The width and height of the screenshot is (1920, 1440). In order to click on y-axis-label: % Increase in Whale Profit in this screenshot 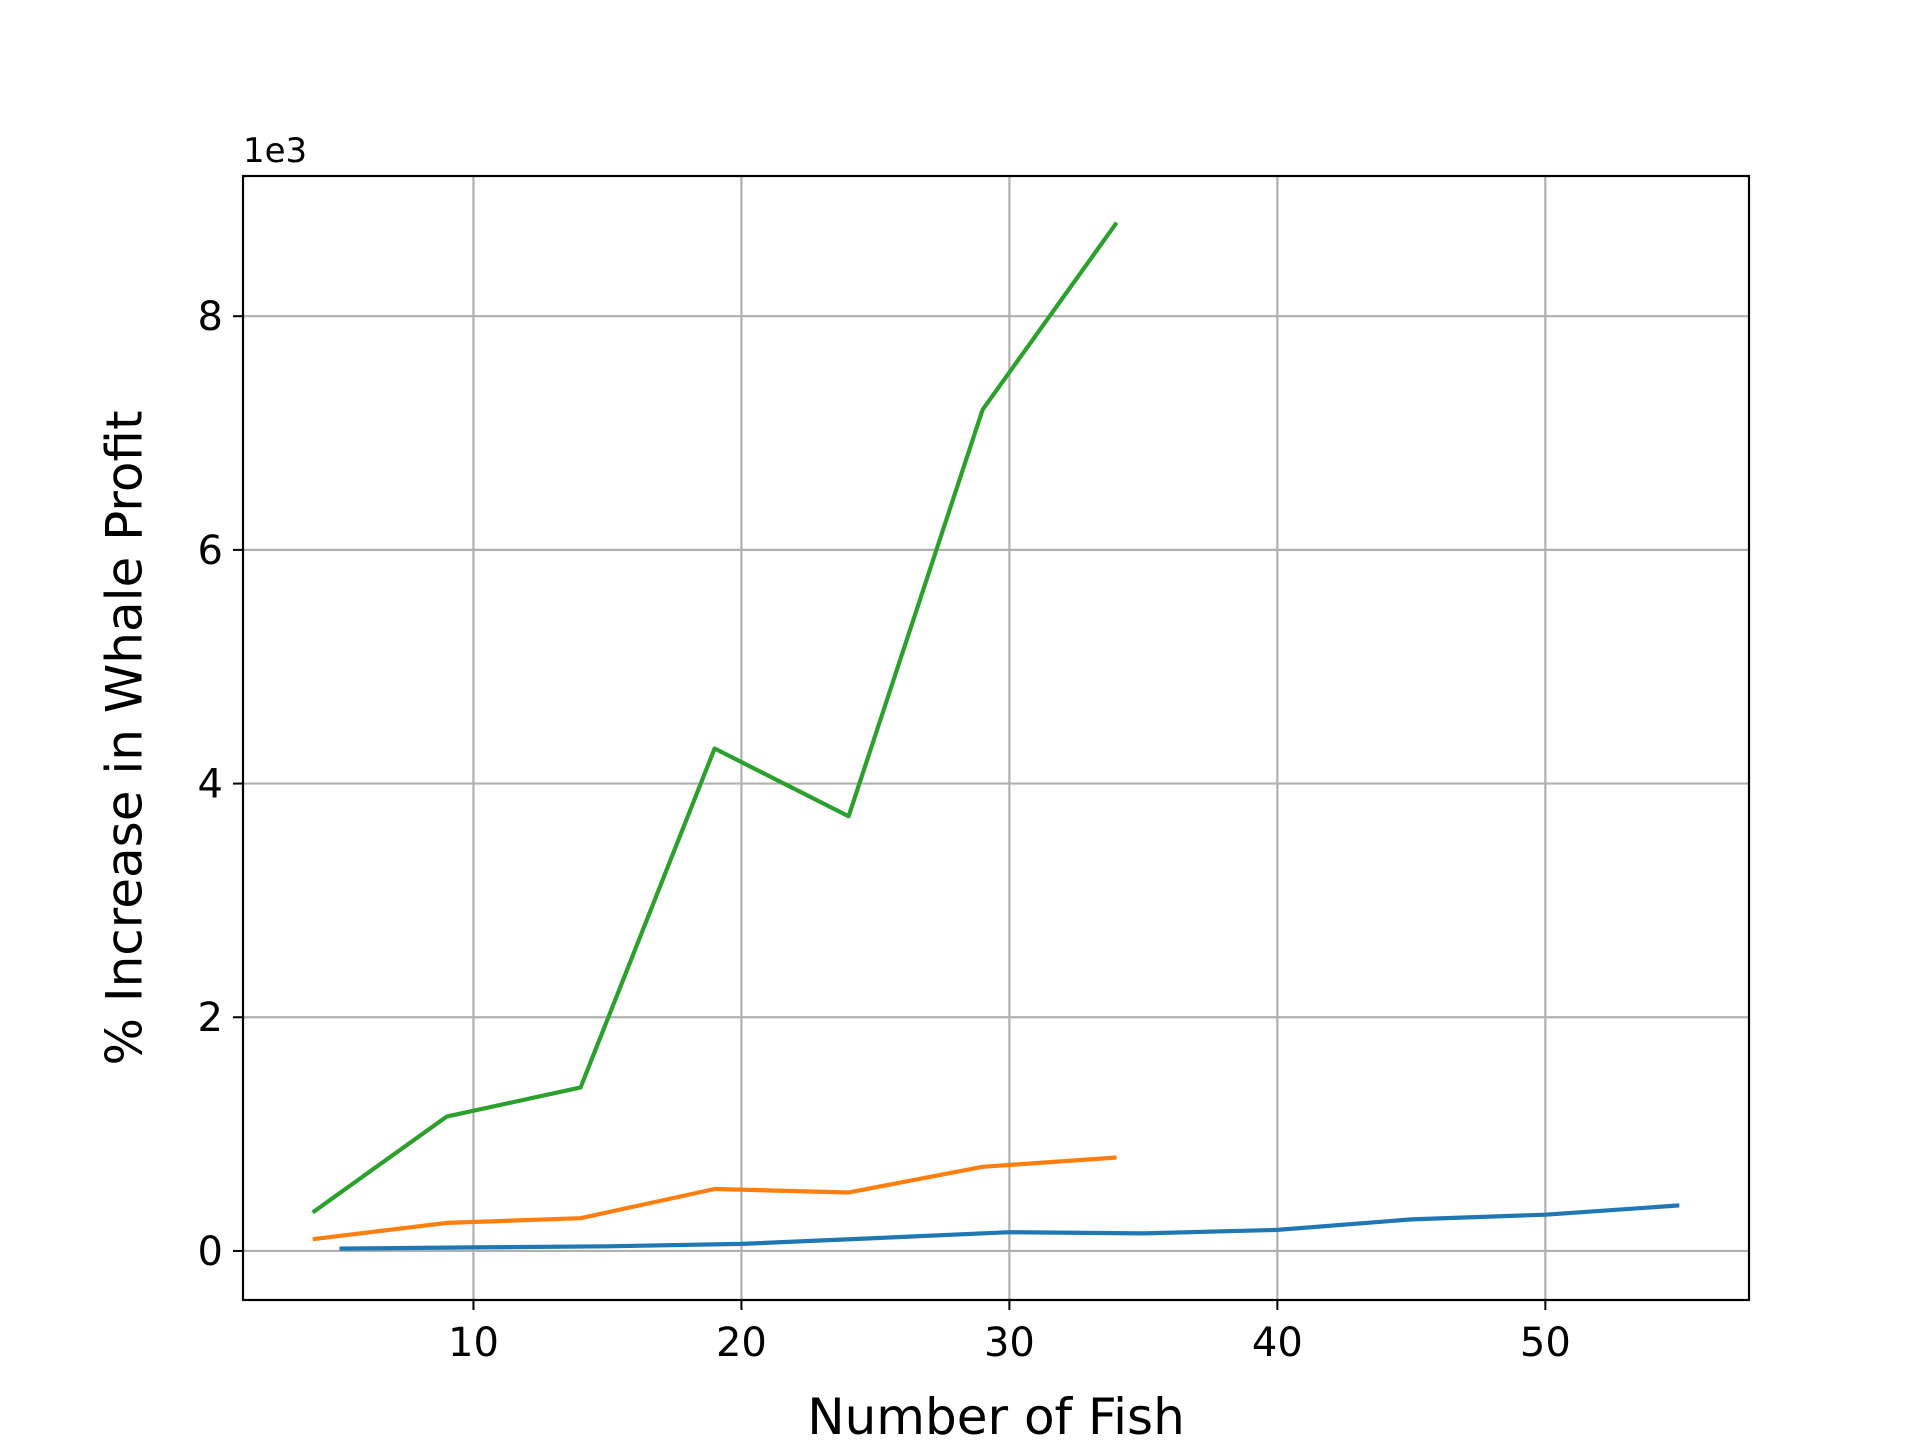, I will do `click(125, 737)`.